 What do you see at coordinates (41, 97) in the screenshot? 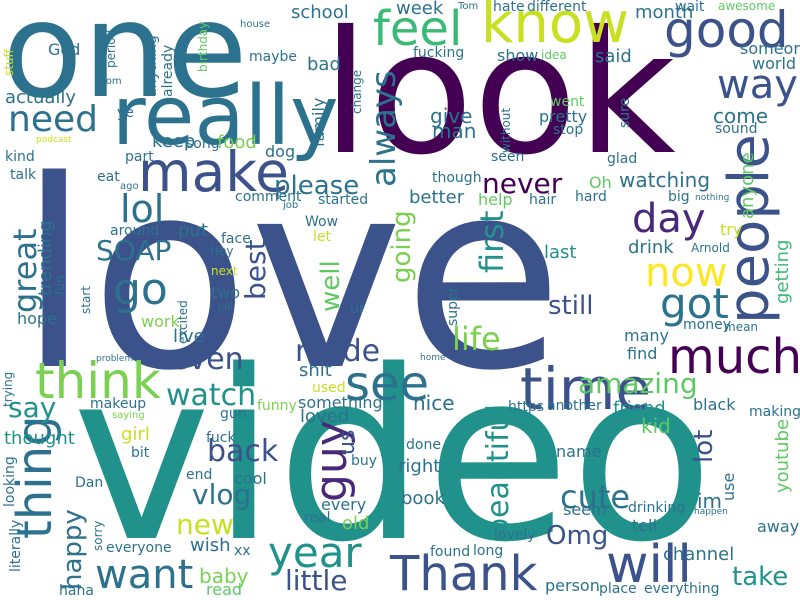
I see `cloud-word-actually: actually` at bounding box center [41, 97].